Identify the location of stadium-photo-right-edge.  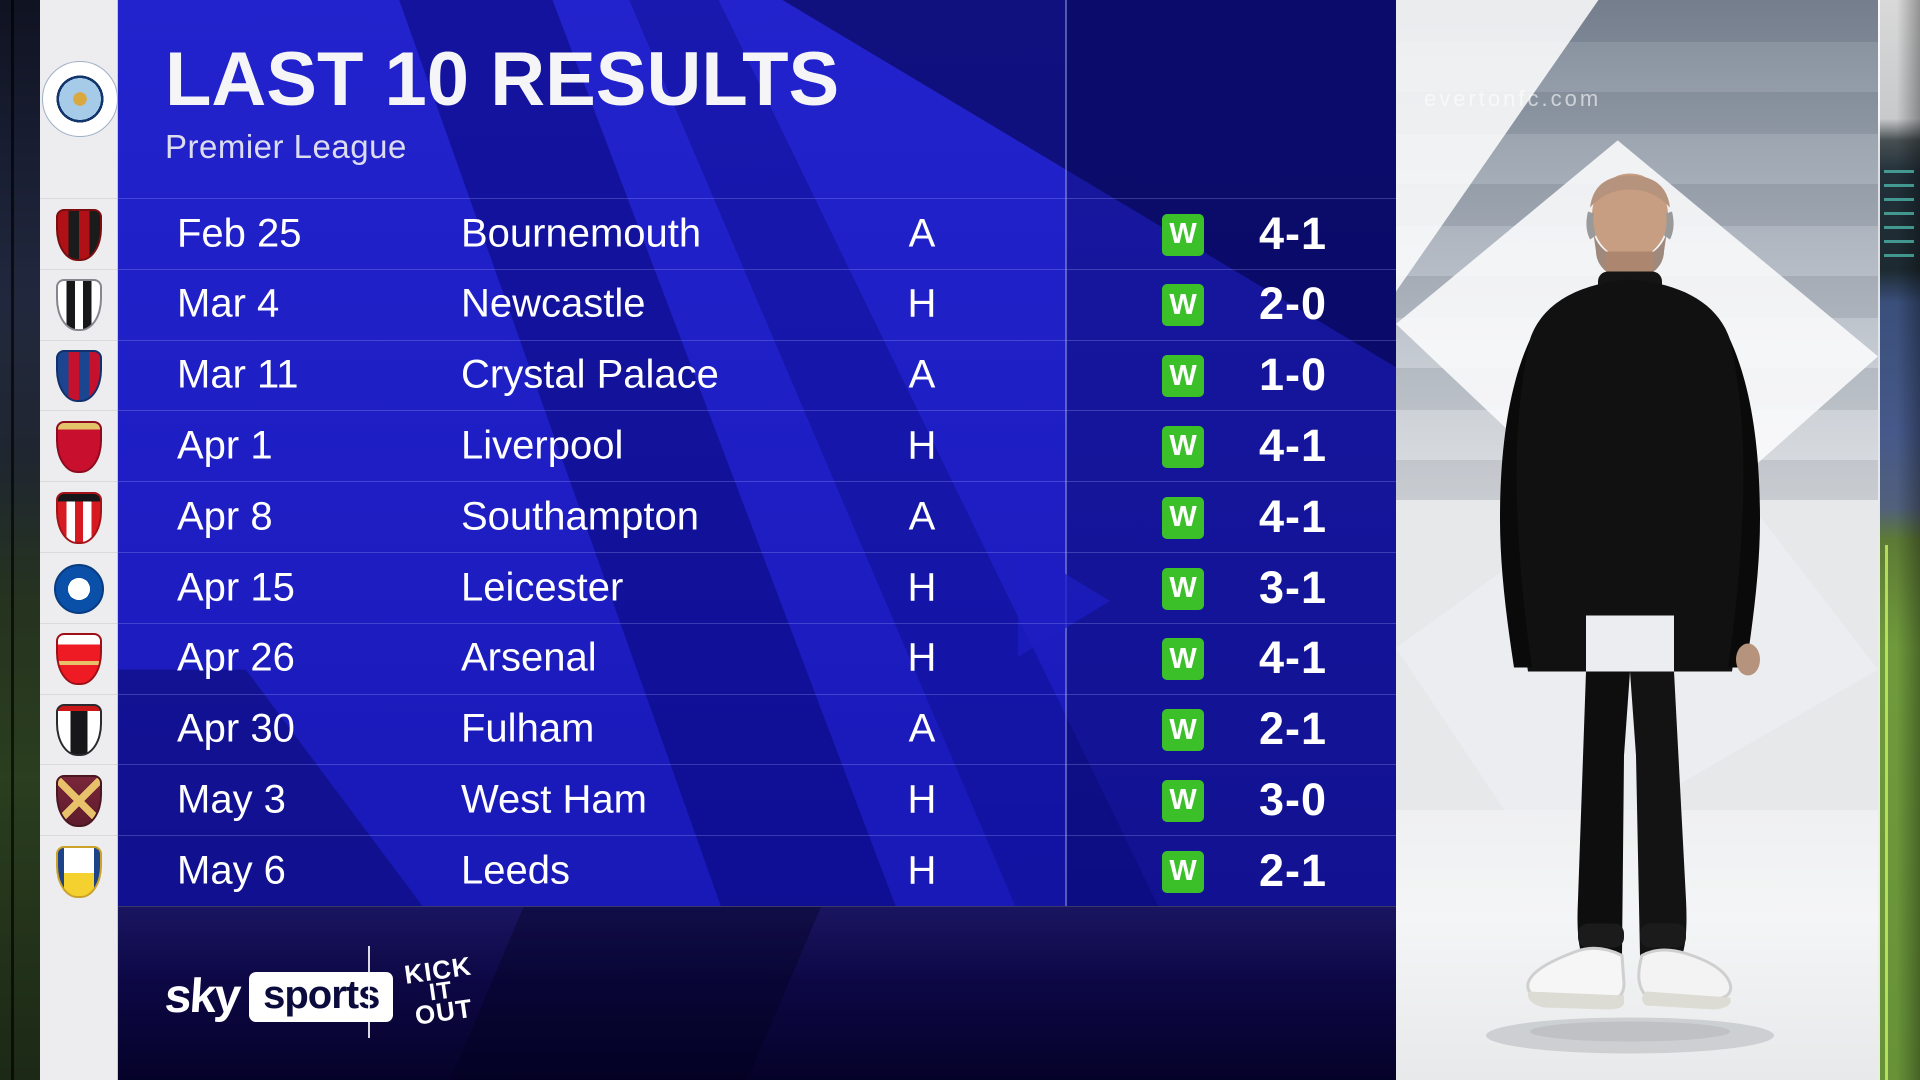
(1899, 540).